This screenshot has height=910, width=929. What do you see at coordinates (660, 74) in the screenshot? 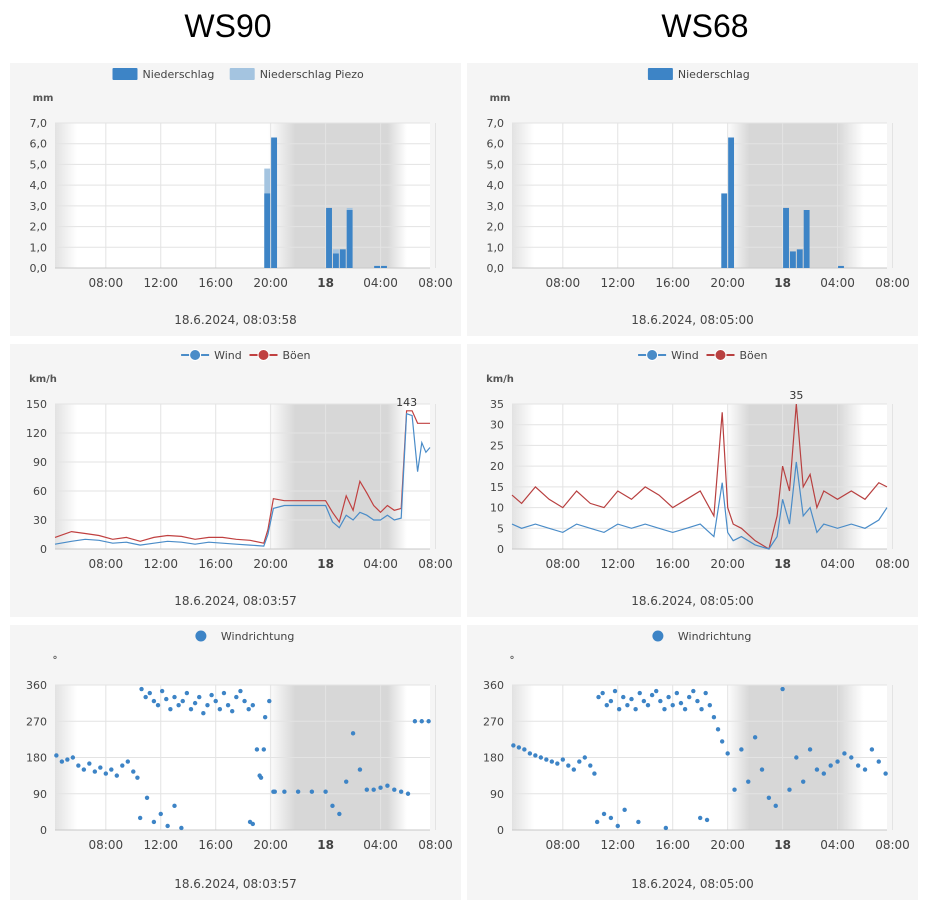
I see `legend-swatch` at bounding box center [660, 74].